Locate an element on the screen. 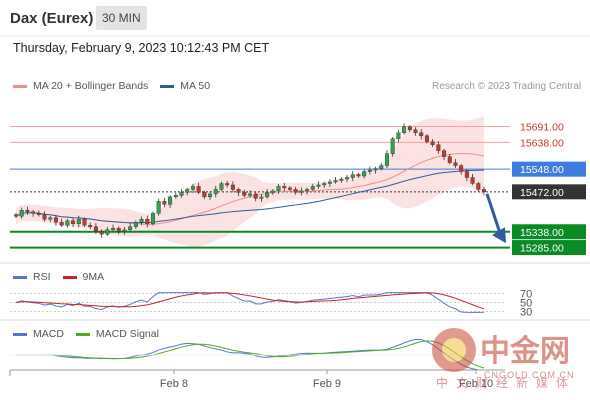  price-legend: MA 20 + Bollinger Bands MA 50 is located at coordinates (117, 86).